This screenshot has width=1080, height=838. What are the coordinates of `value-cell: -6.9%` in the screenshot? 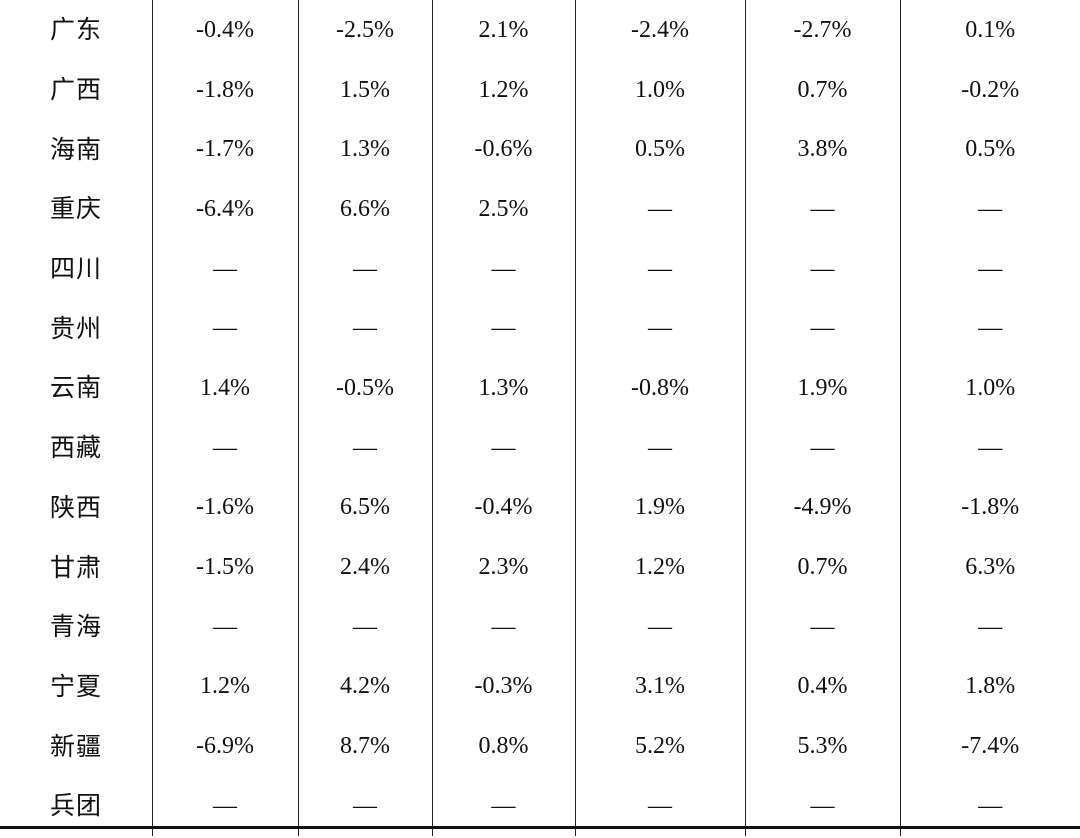 It's located at (224, 746).